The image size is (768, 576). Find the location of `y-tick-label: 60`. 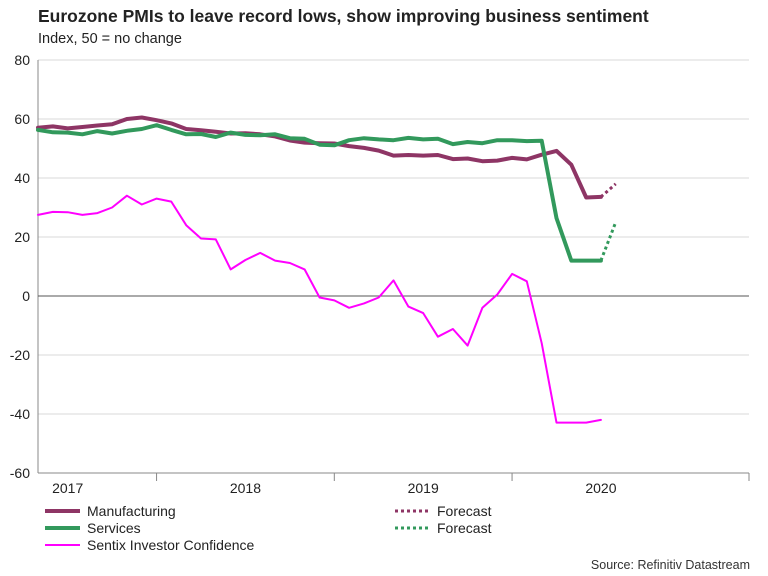

y-tick-label: 60 is located at coordinates (22, 119).